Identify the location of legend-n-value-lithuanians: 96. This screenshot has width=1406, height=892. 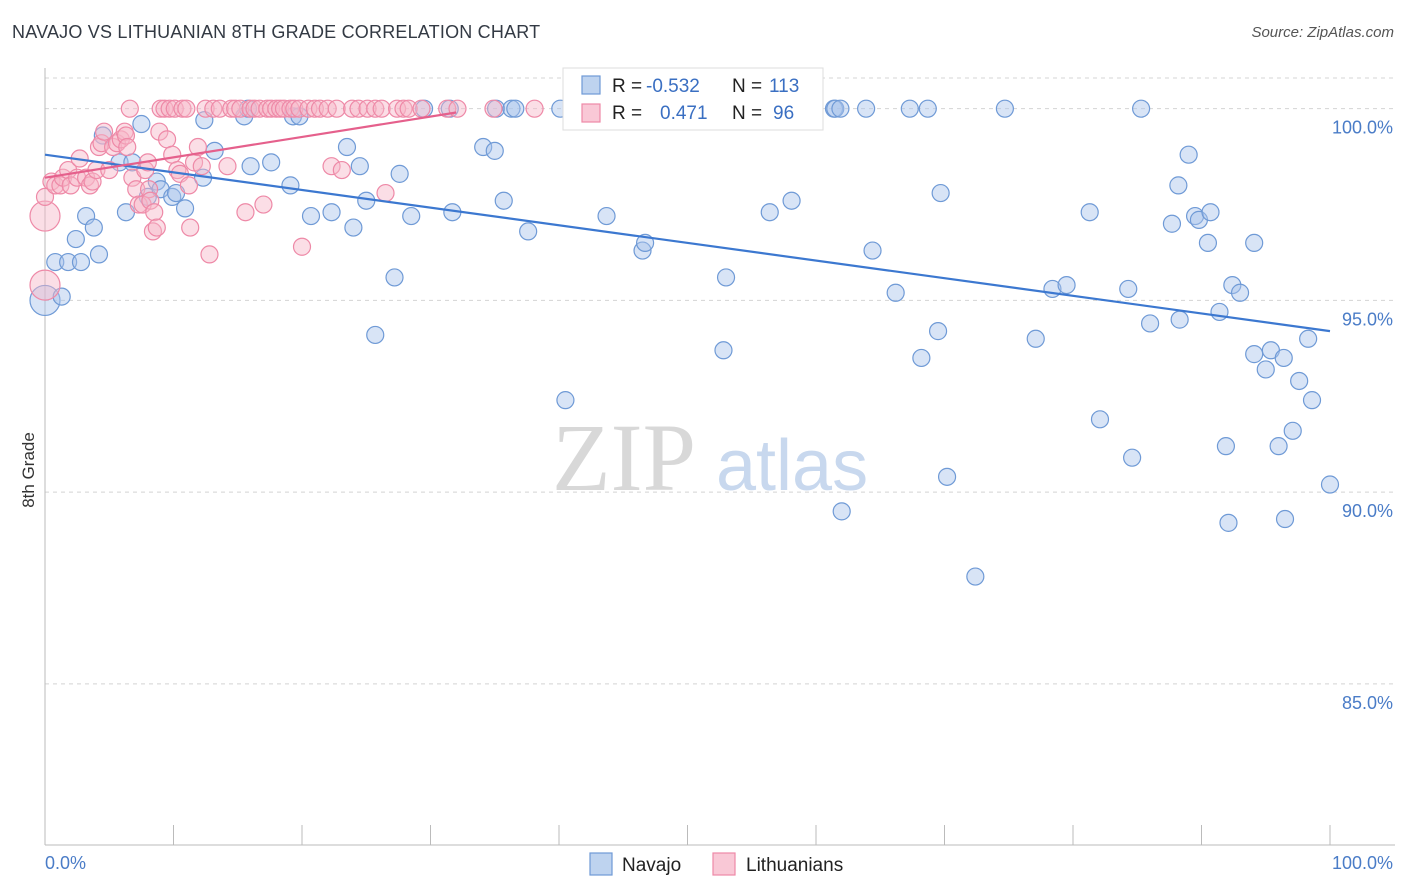
(783, 113).